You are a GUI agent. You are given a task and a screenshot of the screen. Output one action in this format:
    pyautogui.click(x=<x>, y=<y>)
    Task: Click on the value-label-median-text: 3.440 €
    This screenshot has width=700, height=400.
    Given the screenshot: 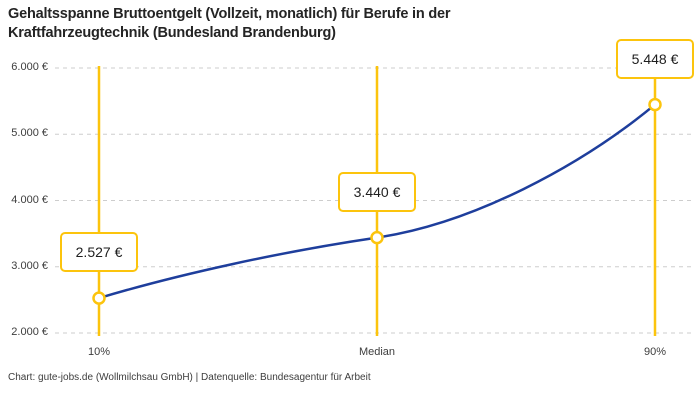 What is the action you would take?
    pyautogui.click(x=377, y=191)
    